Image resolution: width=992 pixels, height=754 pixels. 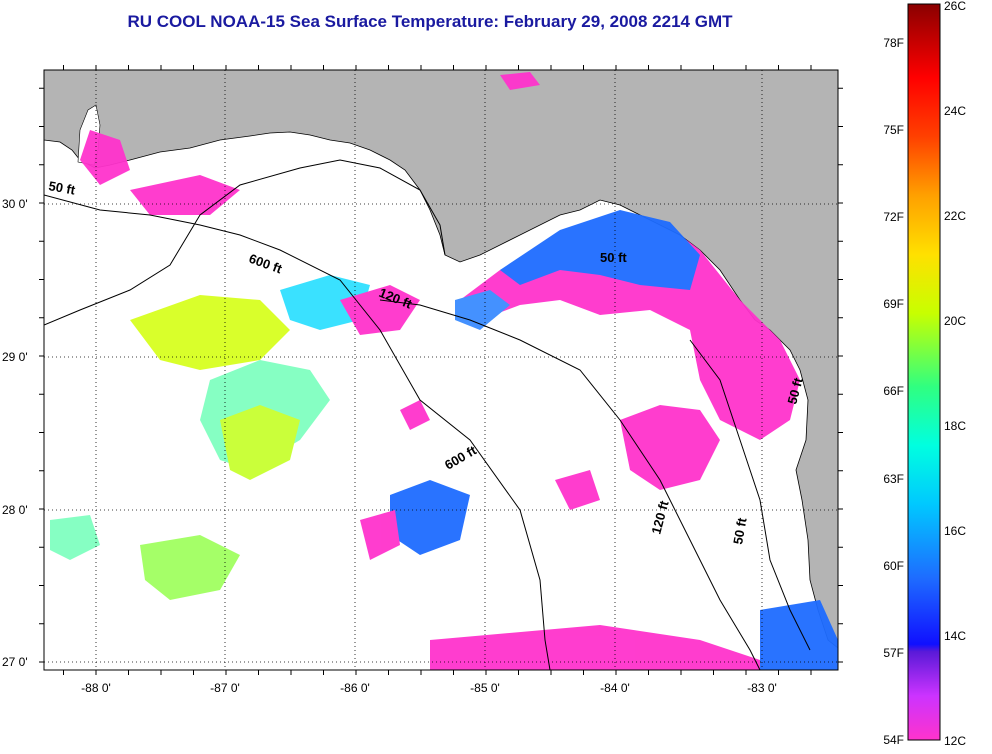 I want to click on colorbar-f-label: 66F, so click(x=893, y=391).